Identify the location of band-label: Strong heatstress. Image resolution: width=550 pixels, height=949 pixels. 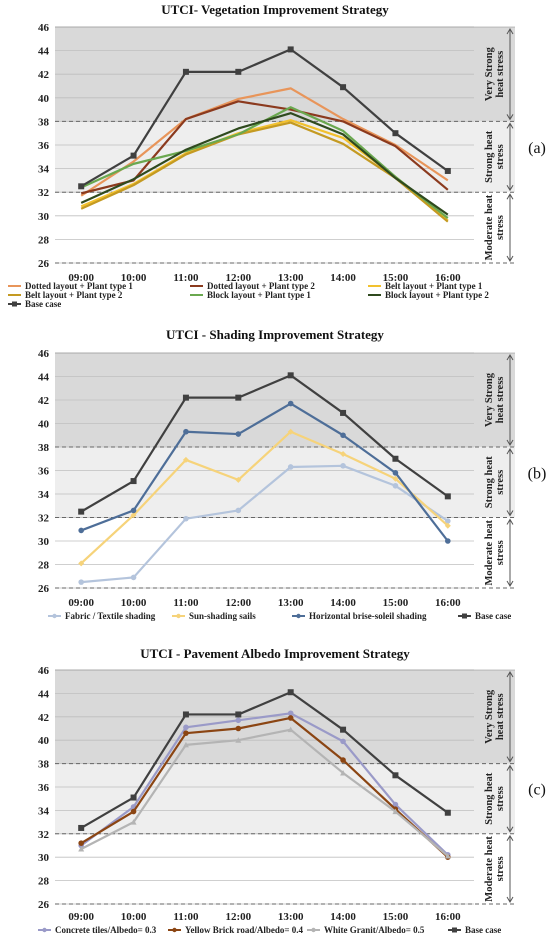
(495, 482).